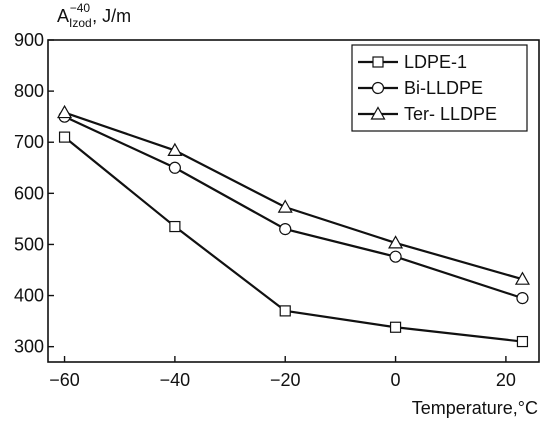  I want to click on x-tick-label: −20, so click(285, 380).